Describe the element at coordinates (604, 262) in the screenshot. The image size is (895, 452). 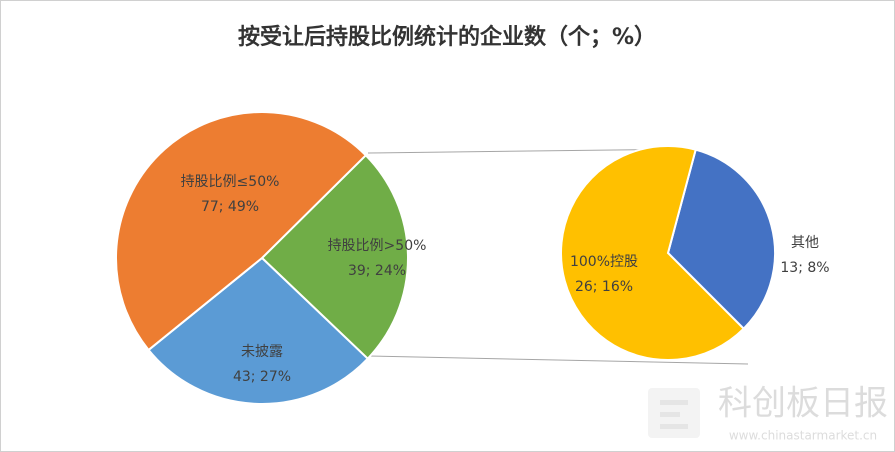
I see `slice-category-label: 100%控股` at that location.